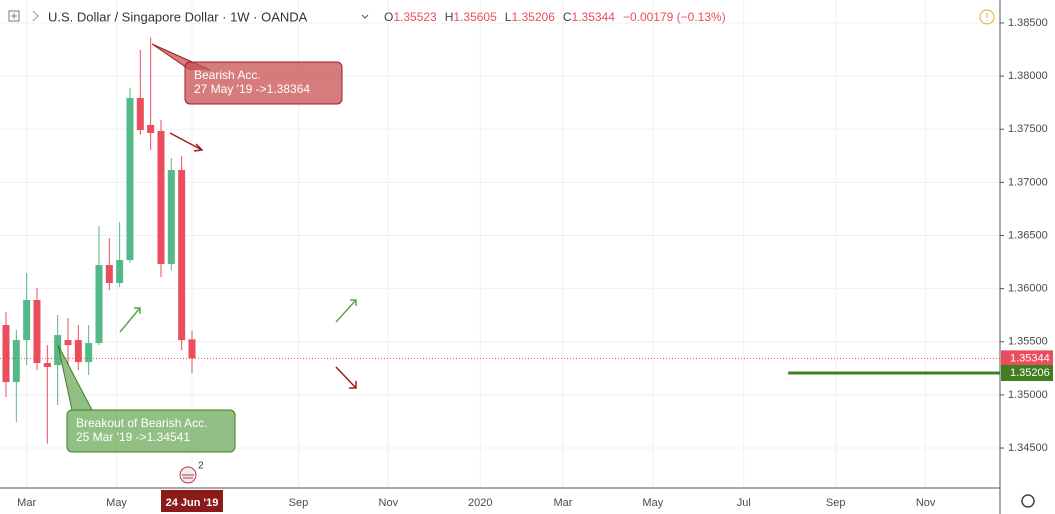 This screenshot has height=514, width=1055. I want to click on x-tick-label: 24 Jun '19, so click(192, 503).